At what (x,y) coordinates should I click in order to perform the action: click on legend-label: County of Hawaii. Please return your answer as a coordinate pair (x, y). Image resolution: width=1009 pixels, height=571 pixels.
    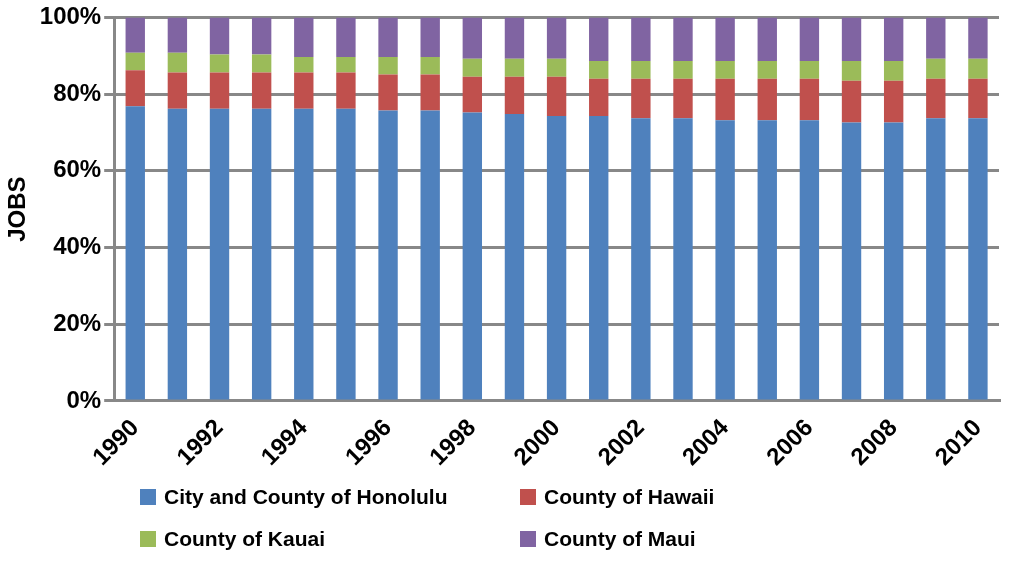
    Looking at the image, I should click on (629, 497).